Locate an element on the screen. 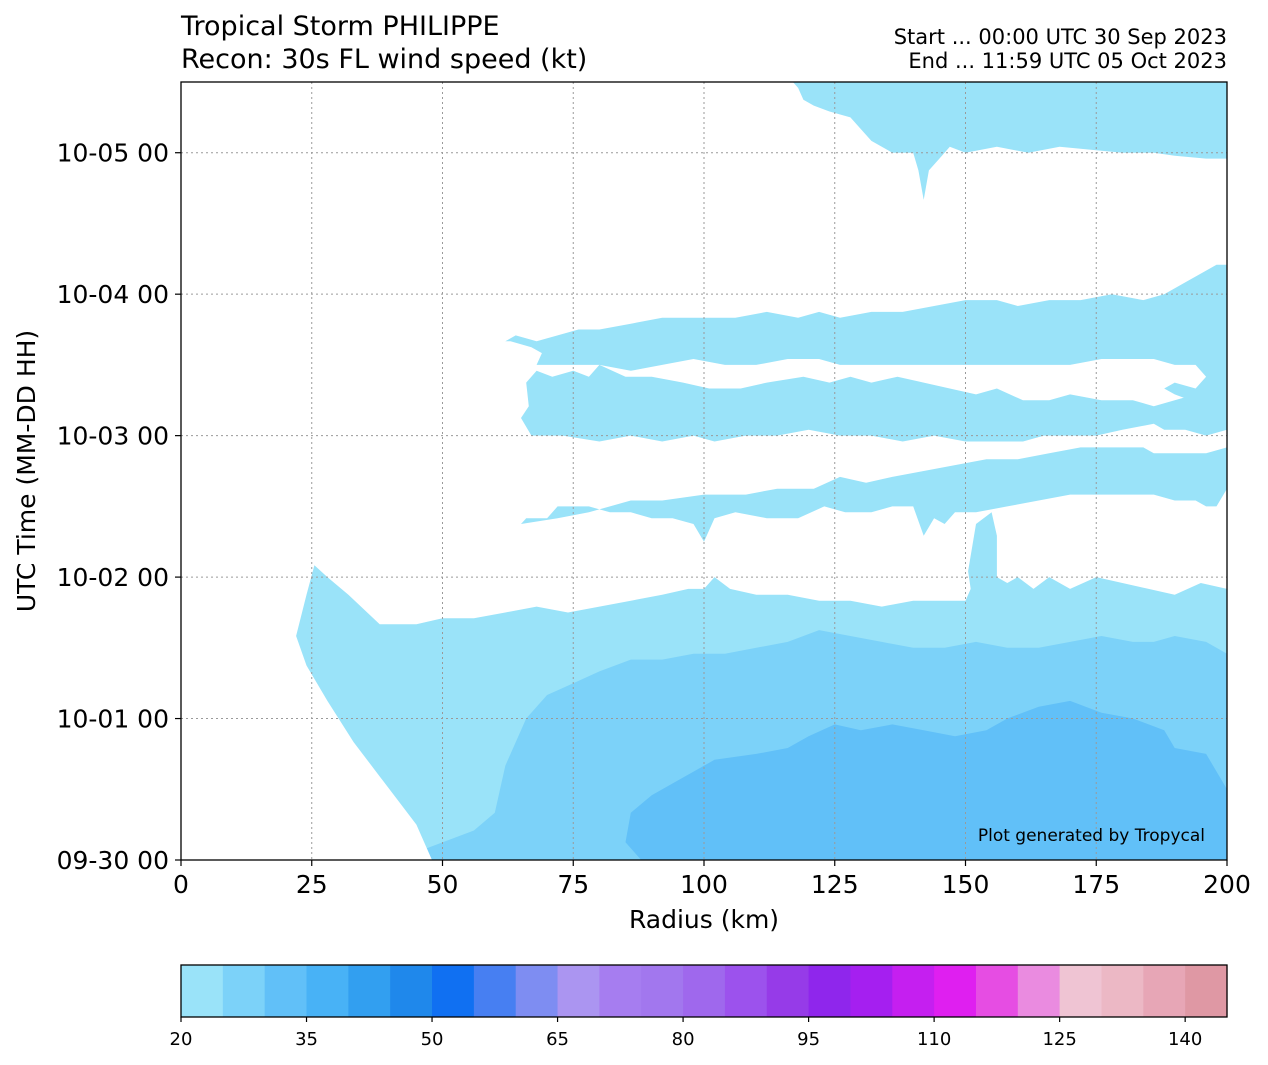 The width and height of the screenshot is (1268, 1065). x-tick-label-5: 125 is located at coordinates (835, 884).